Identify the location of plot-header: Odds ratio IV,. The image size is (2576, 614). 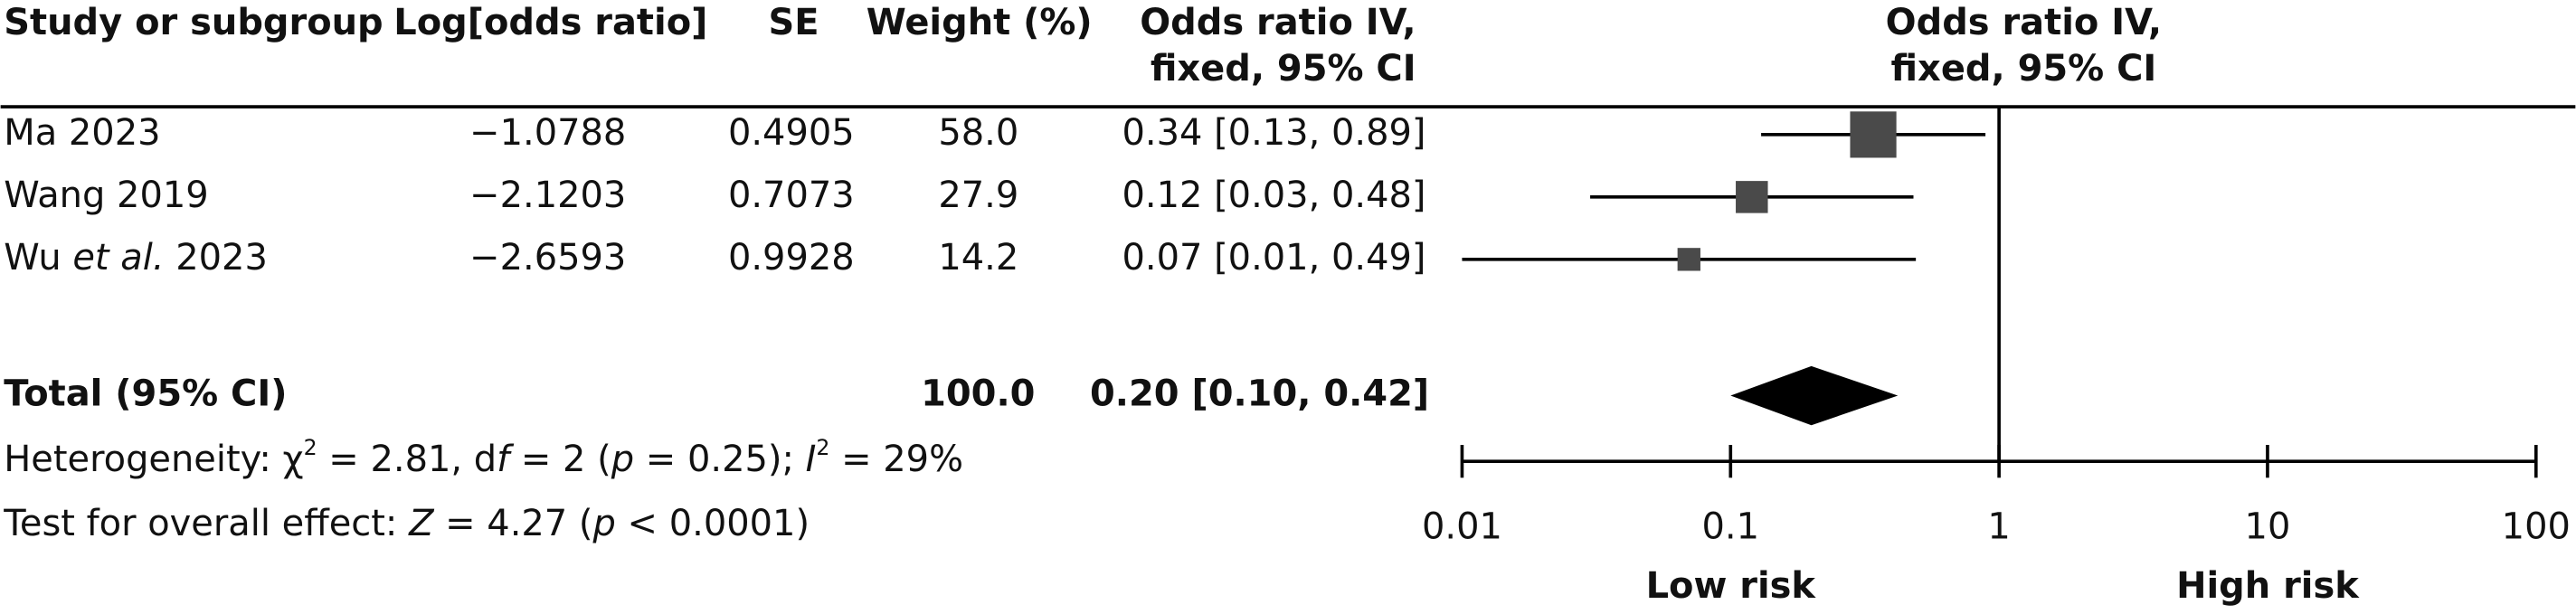
(2024, 22).